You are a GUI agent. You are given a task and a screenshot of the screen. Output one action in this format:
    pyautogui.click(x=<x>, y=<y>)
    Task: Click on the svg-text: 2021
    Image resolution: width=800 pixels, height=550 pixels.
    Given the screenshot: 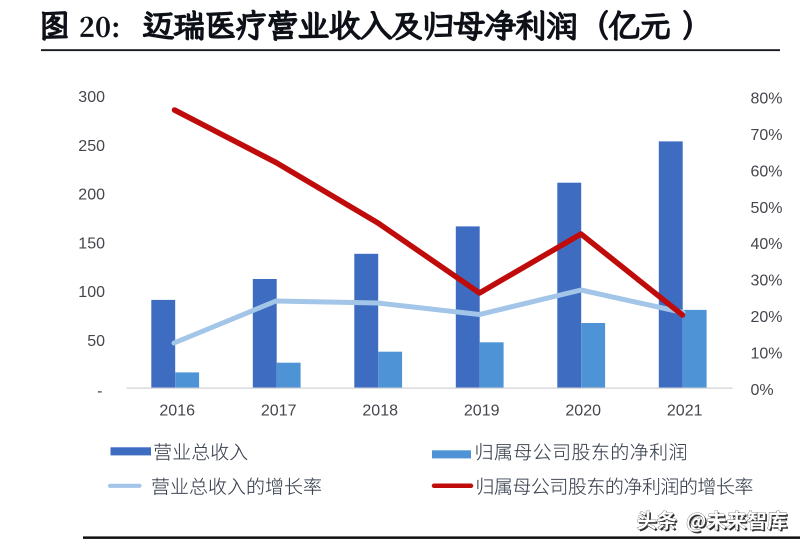 What is the action you would take?
    pyautogui.click(x=685, y=411)
    